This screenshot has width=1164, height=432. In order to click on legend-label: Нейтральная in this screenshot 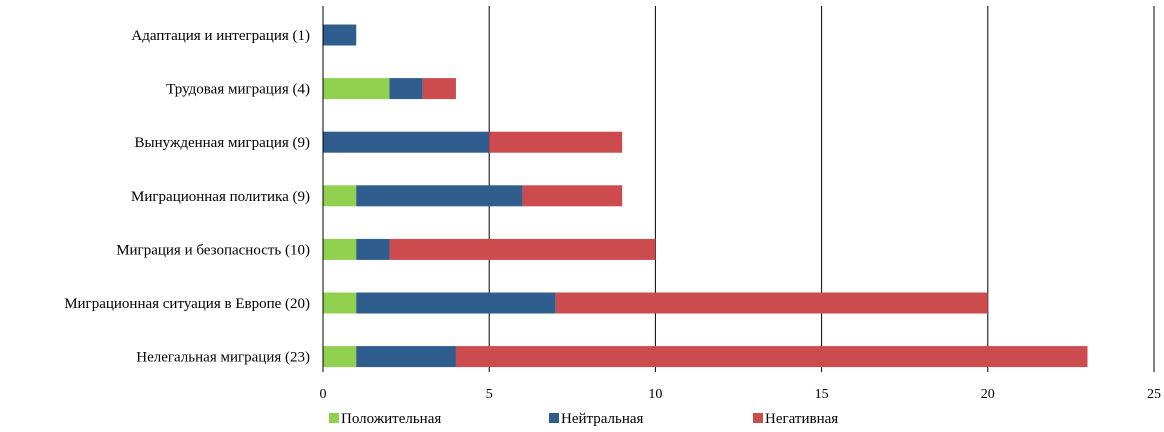, I will do `click(602, 419)`.